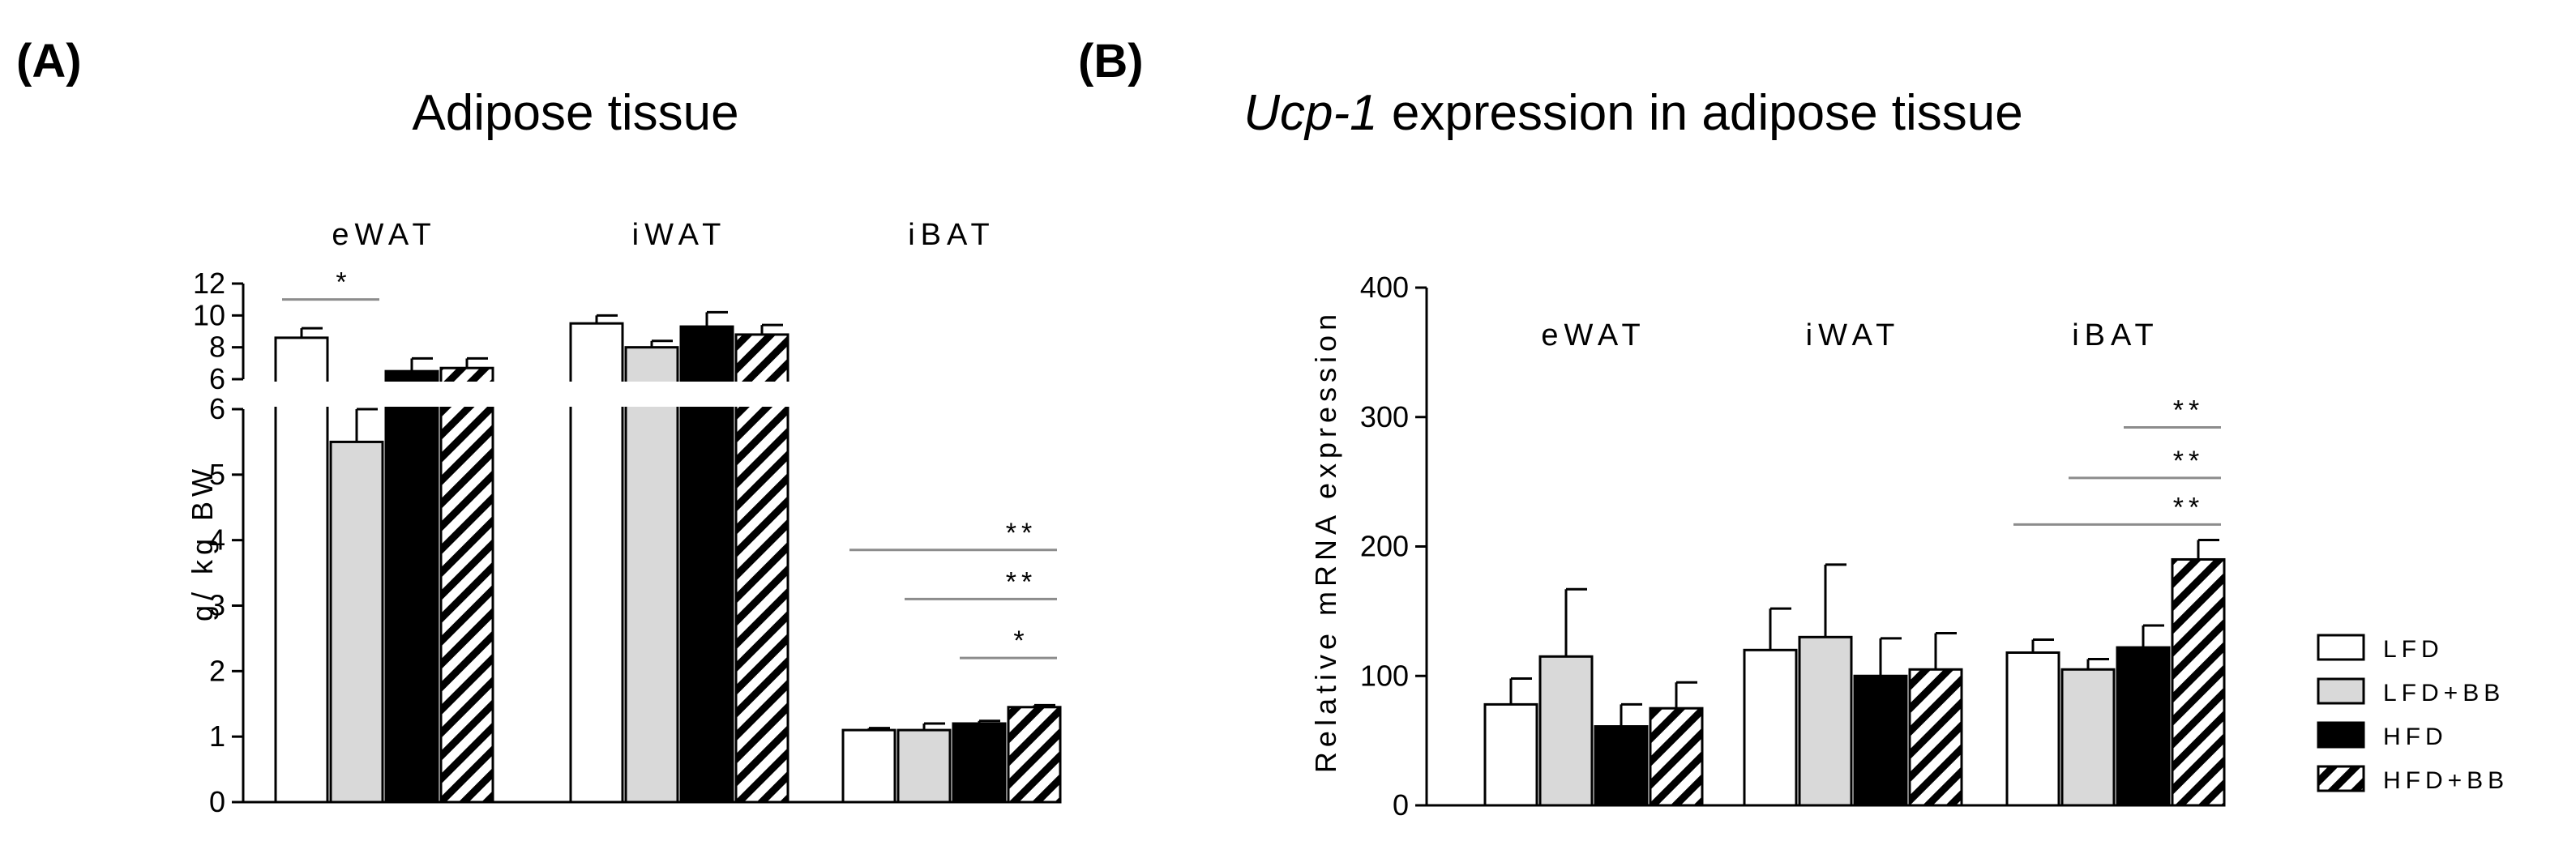 The width and height of the screenshot is (2576, 841). Describe the element at coordinates (1401, 805) in the screenshot. I see `panel-b-tick-label: 0` at that location.